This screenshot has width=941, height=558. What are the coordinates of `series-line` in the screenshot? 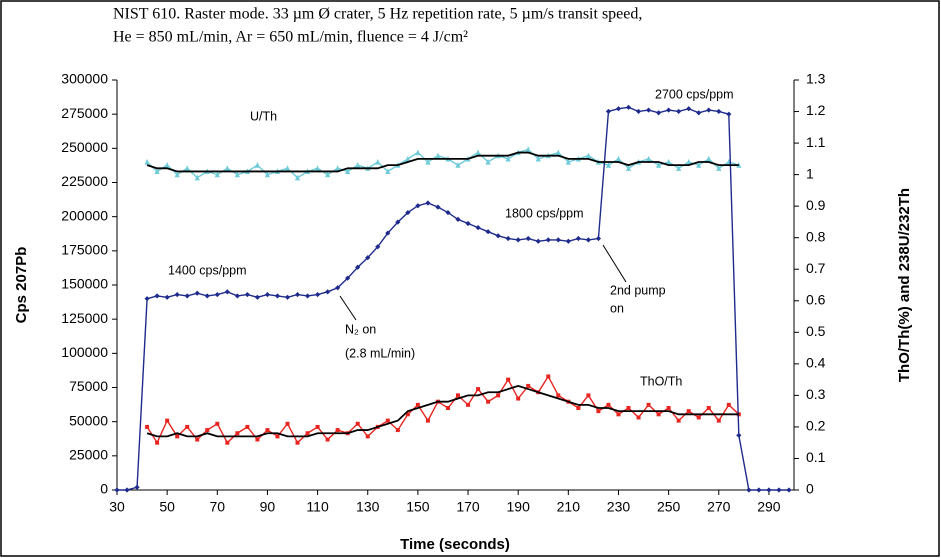 It's located at (442, 411).